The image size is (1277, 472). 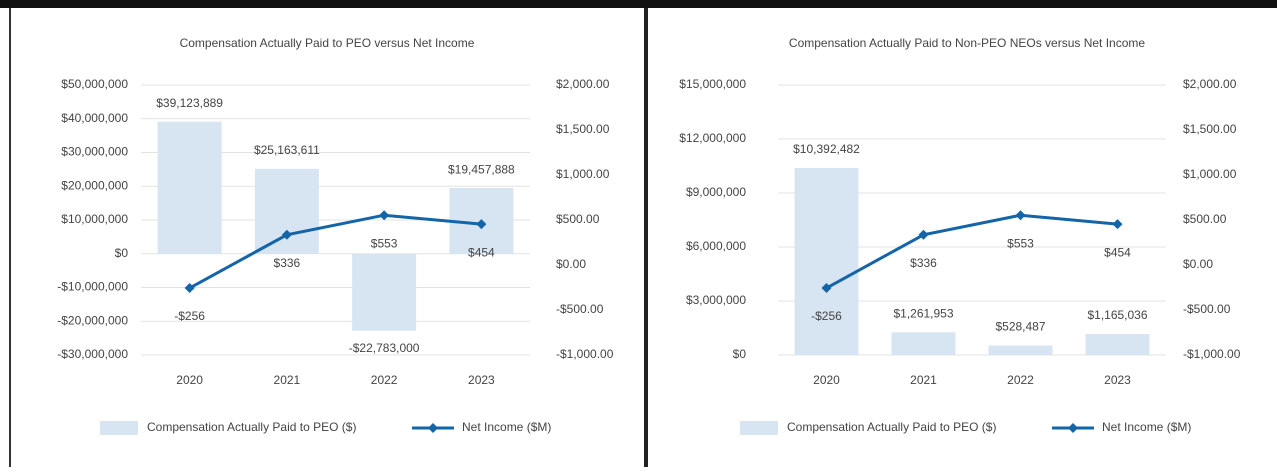 I want to click on bar-value-label: $25,163,611, so click(x=287, y=150).